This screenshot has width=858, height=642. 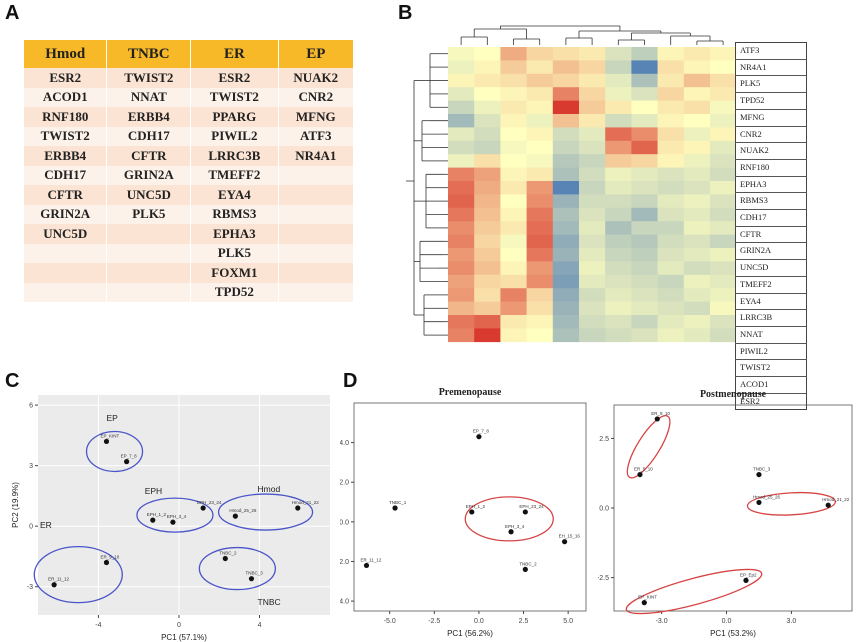 I want to click on x-tick-label: 2.5, so click(x=524, y=621).